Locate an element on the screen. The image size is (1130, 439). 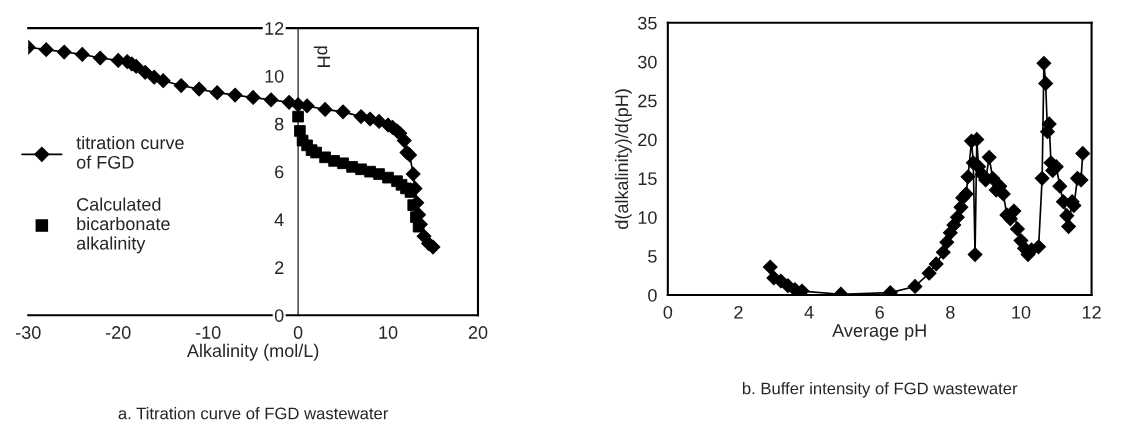
x-tick-label: 12 is located at coordinates (1091, 312).